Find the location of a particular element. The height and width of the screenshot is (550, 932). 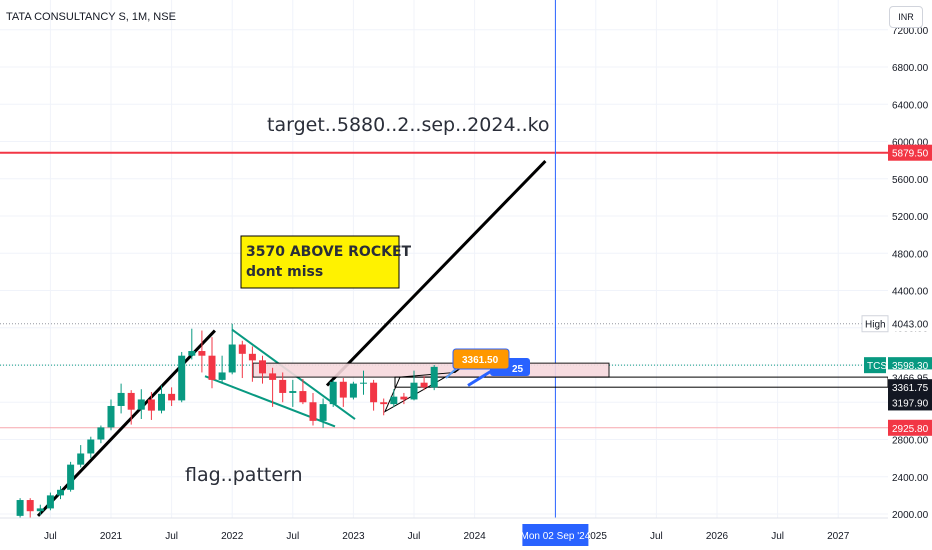

flag-pattern-annotation: flag..pattern is located at coordinates (244, 475).